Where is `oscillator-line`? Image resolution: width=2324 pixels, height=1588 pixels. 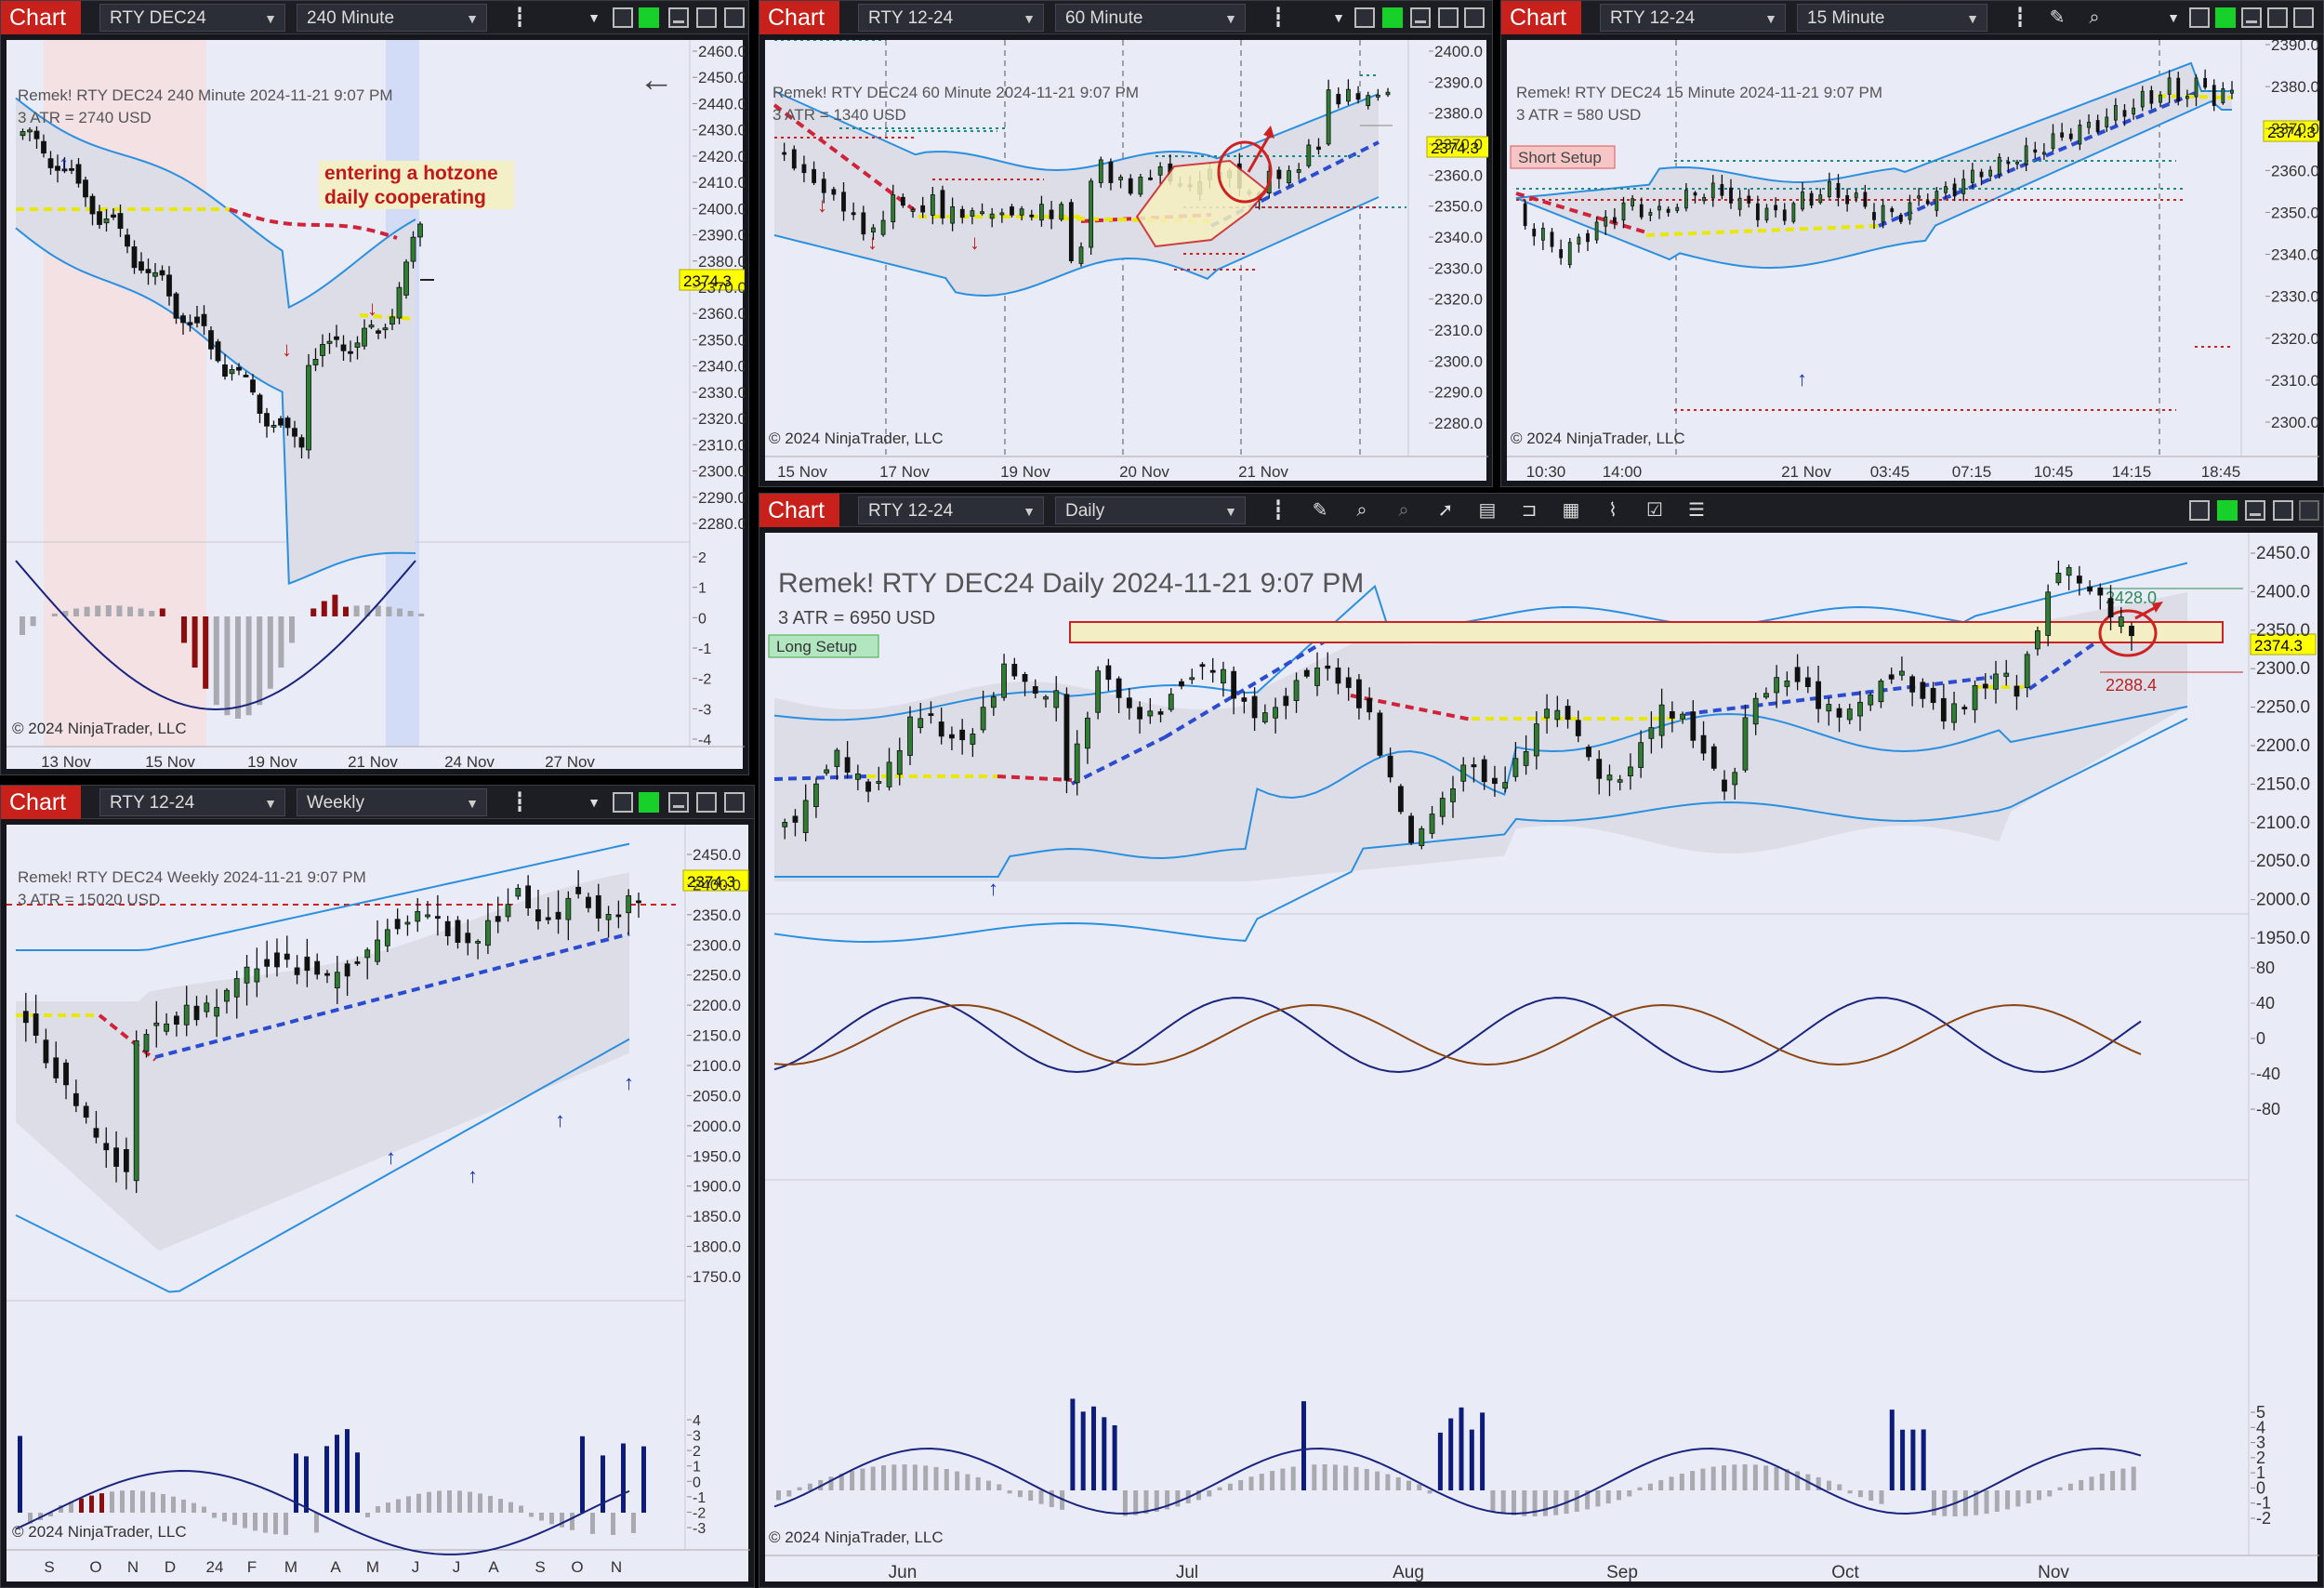 oscillator-line is located at coordinates (215, 635).